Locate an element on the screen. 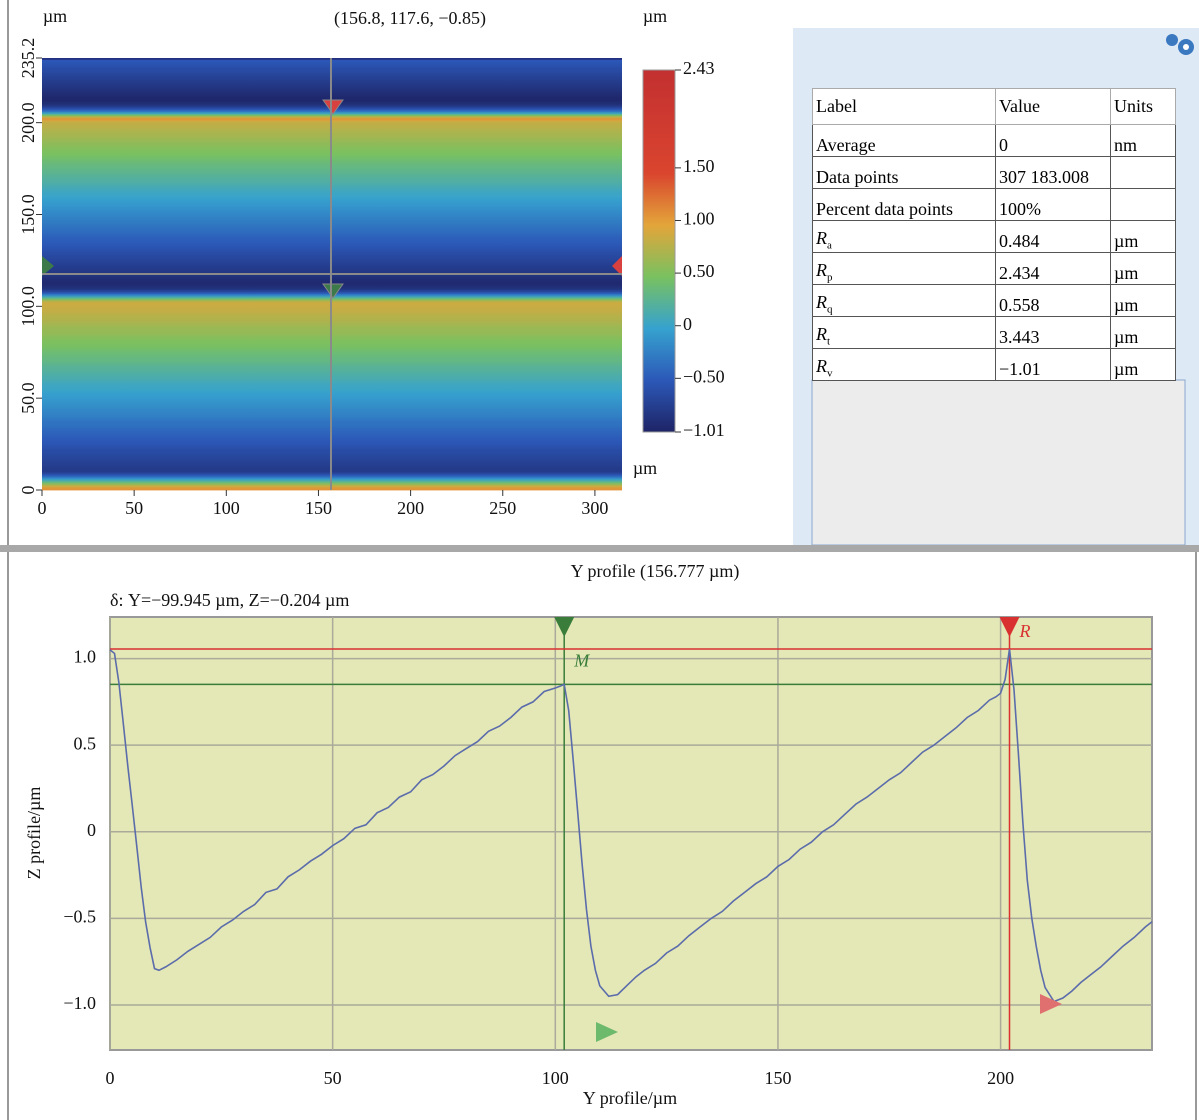 The width and height of the screenshot is (1199, 1120). x-tick-label: 300 is located at coordinates (594, 508).